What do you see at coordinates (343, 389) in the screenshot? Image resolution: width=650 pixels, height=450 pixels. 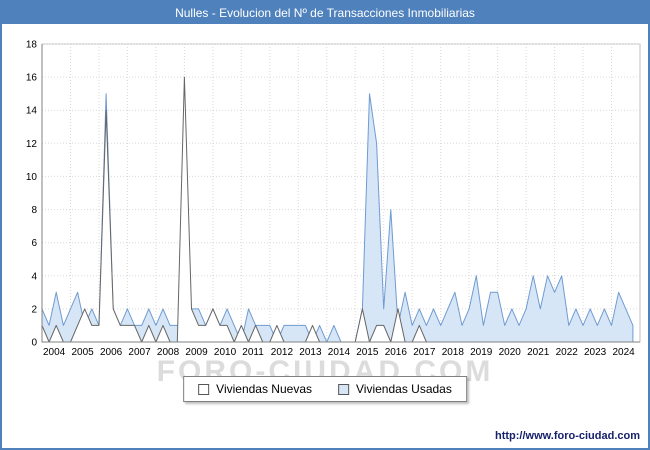 I see `legend-swatch-usadas-icon` at bounding box center [343, 389].